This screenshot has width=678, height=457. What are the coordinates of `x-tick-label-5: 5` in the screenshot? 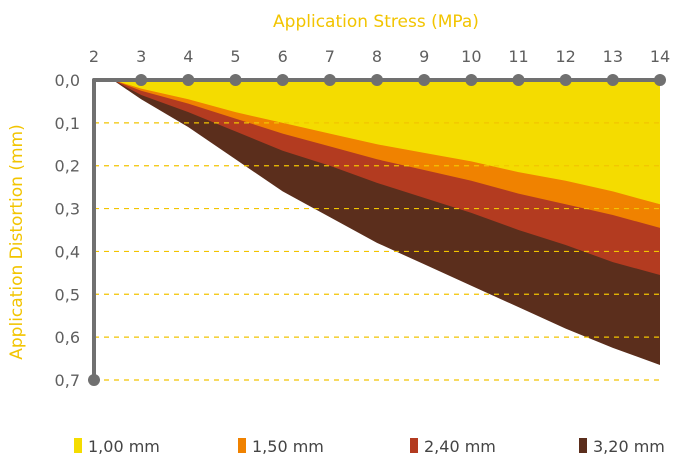 It's located at (235, 56).